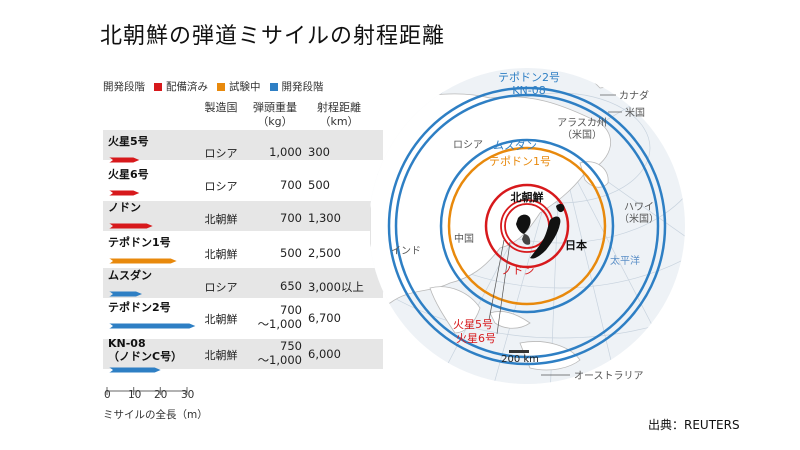 Image resolution: width=800 pixels, height=450 pixels. What do you see at coordinates (107, 395) in the screenshot?
I see `scale-tick-label: 0` at bounding box center [107, 395].